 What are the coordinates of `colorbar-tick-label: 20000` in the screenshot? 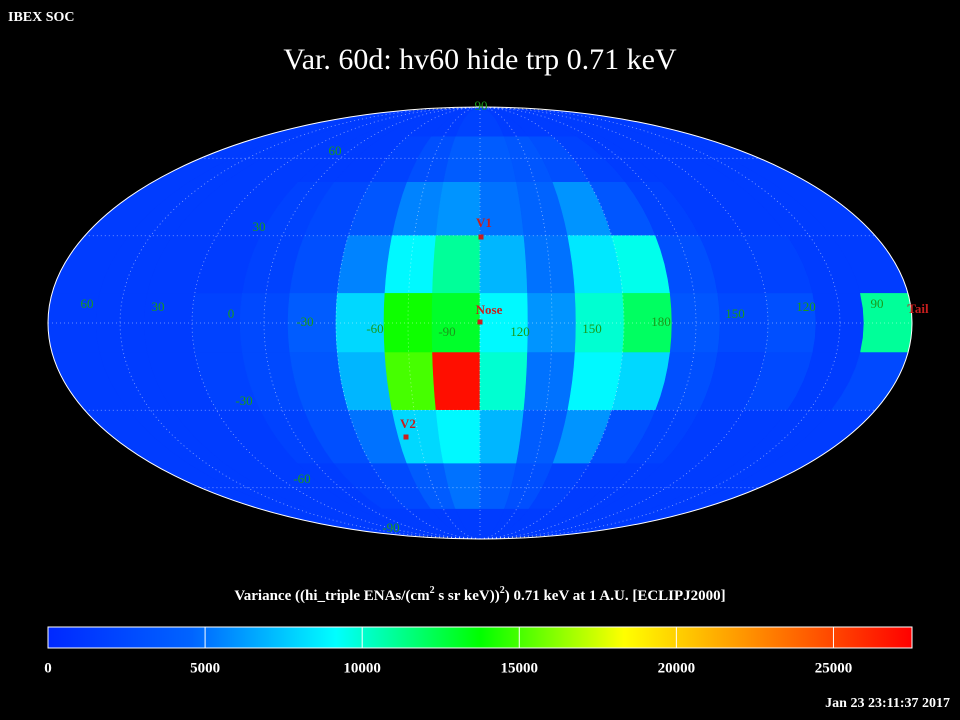 It's located at (677, 668).